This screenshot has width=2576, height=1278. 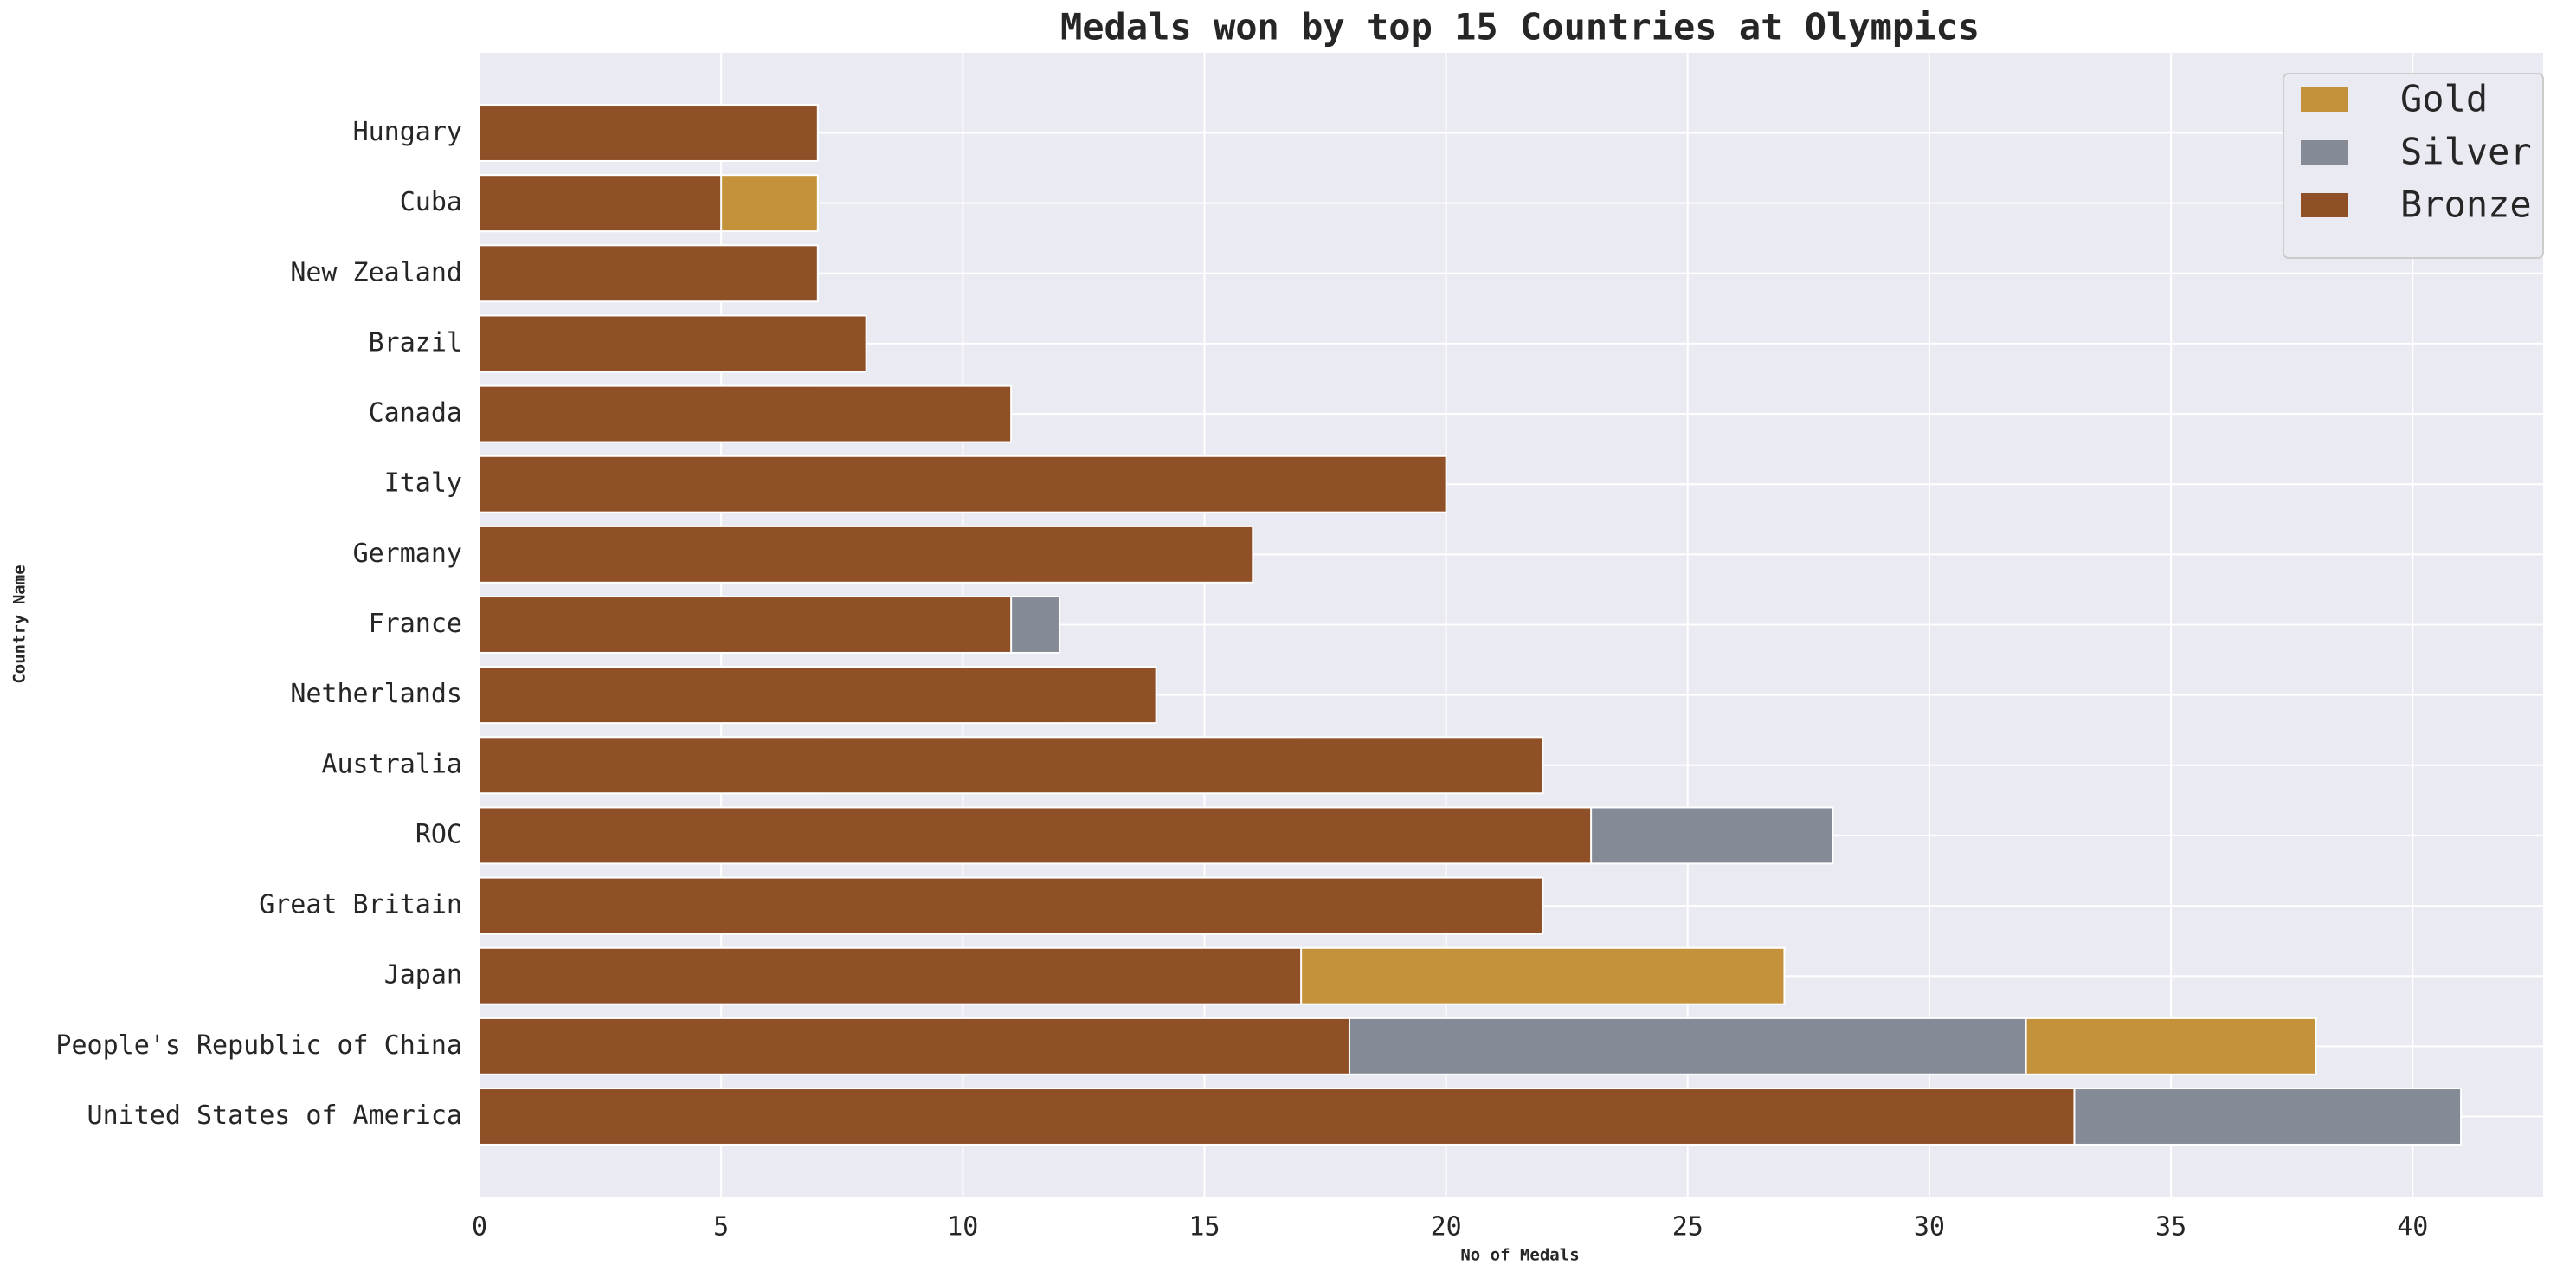 What do you see at coordinates (2466, 205) in the screenshot?
I see `legend-label: Bronze` at bounding box center [2466, 205].